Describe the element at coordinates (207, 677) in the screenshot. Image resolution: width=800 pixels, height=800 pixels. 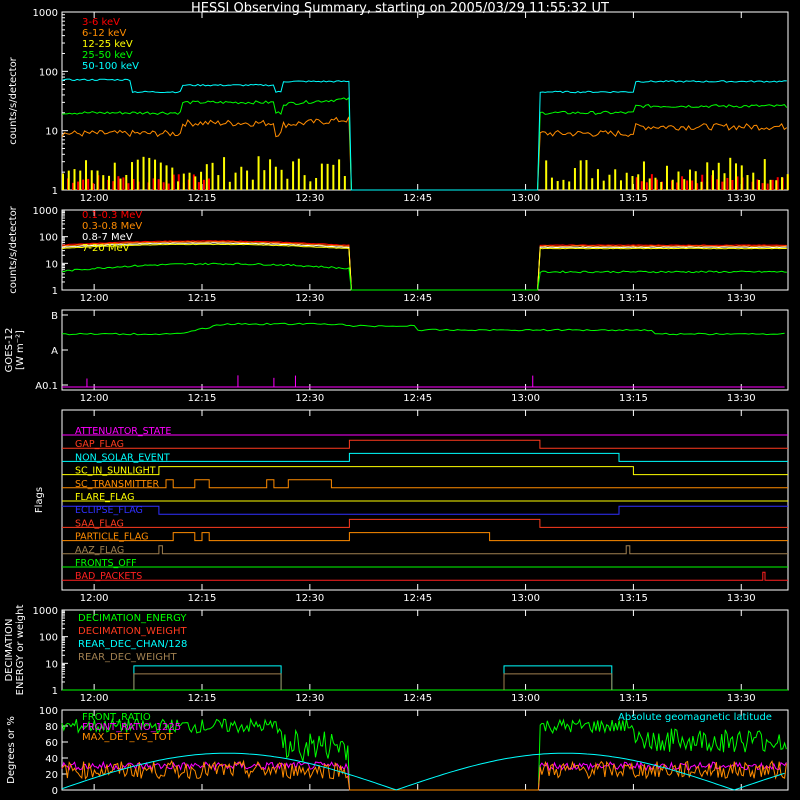
I see `series-rear-dec-chan` at that location.